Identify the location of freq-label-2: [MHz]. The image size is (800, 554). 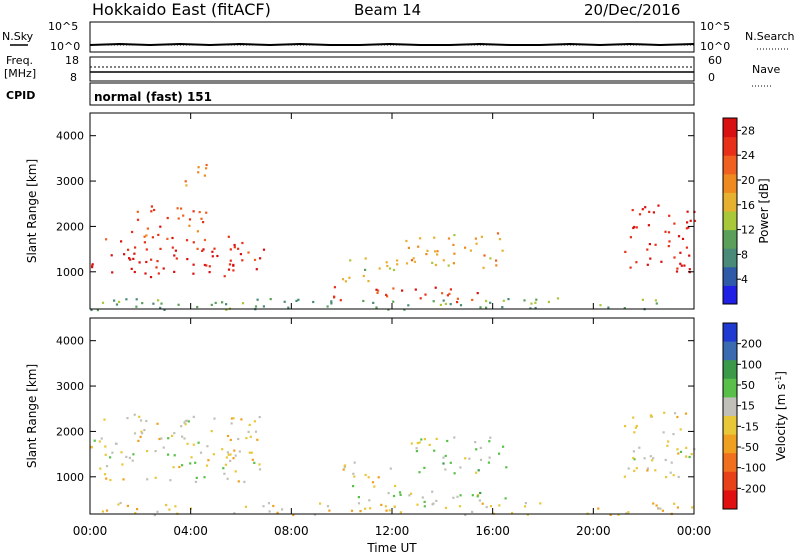
(20, 73).